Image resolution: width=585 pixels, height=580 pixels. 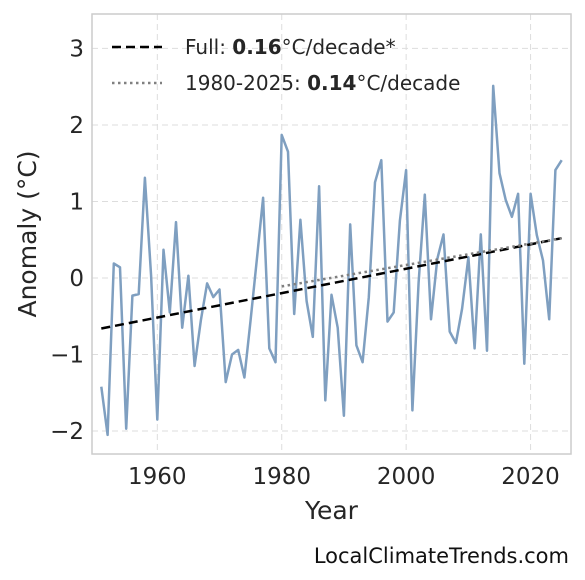 What do you see at coordinates (408, 83) in the screenshot?
I see `legend-recent-suffix: °C/decade` at bounding box center [408, 83].